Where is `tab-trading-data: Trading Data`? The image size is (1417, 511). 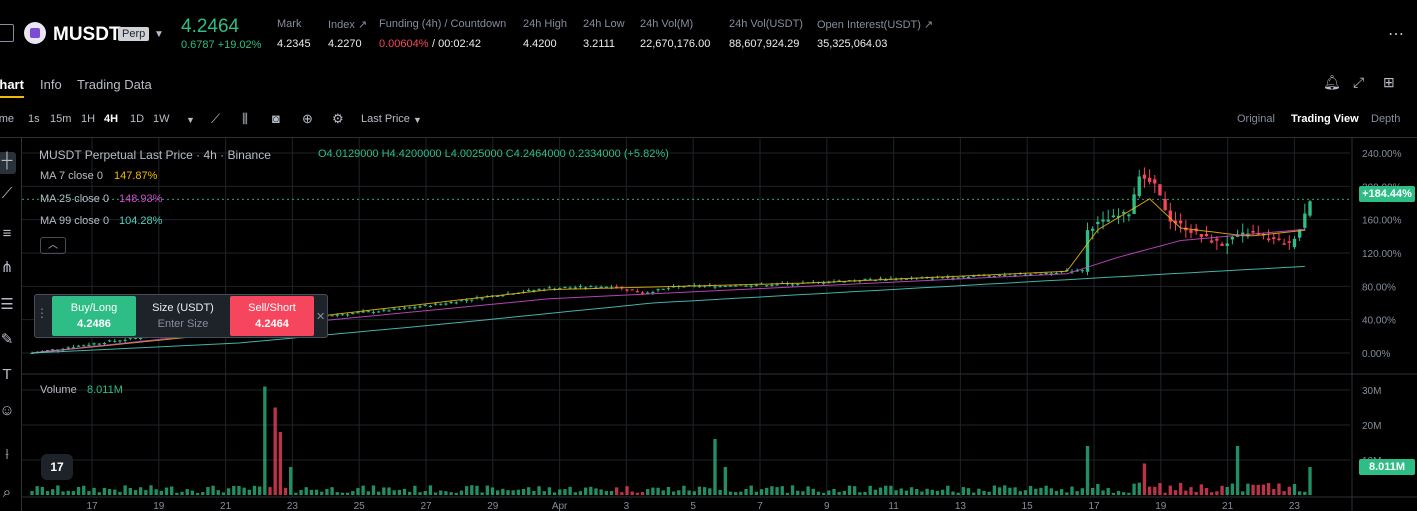
tab-trading-data: Trading Data is located at coordinates (114, 84).